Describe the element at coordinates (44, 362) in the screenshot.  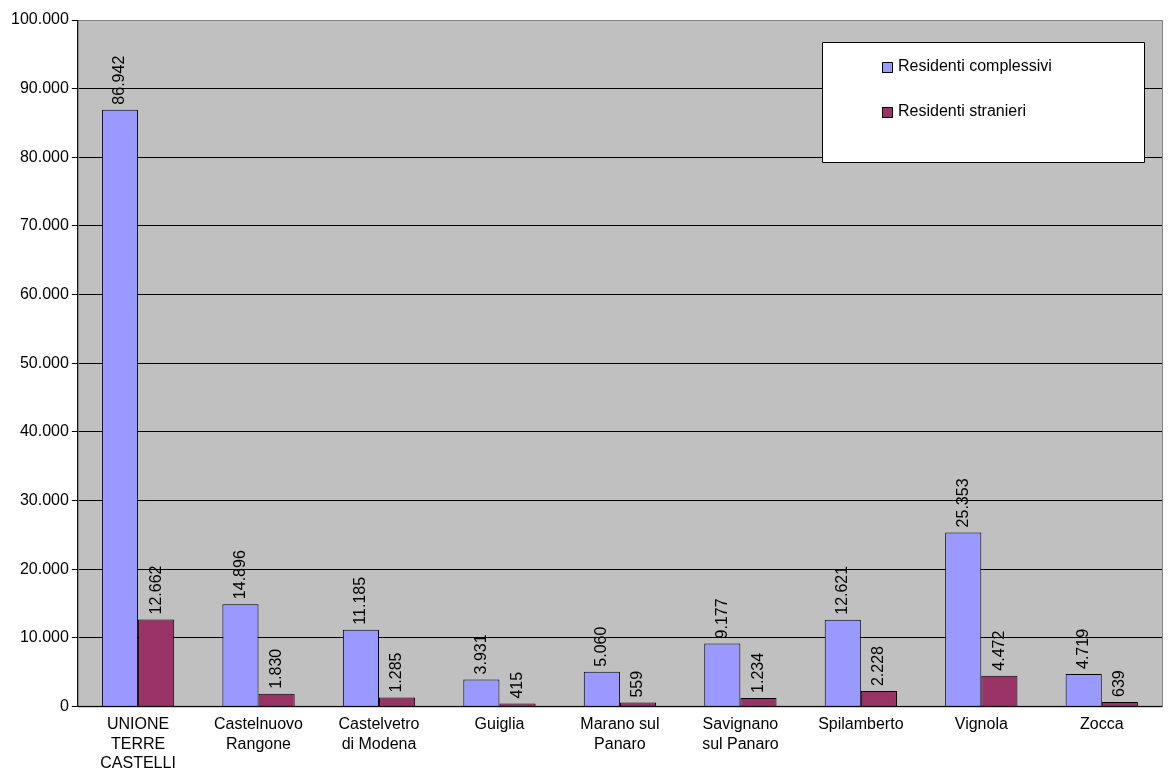
I see `y-tick-label: 50.000` at that location.